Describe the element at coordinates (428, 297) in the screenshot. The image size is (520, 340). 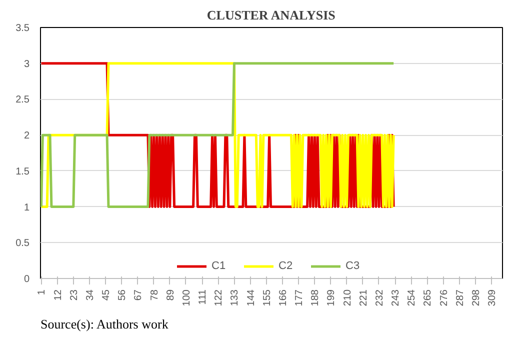
I see `x-tick-label: 265` at that location.